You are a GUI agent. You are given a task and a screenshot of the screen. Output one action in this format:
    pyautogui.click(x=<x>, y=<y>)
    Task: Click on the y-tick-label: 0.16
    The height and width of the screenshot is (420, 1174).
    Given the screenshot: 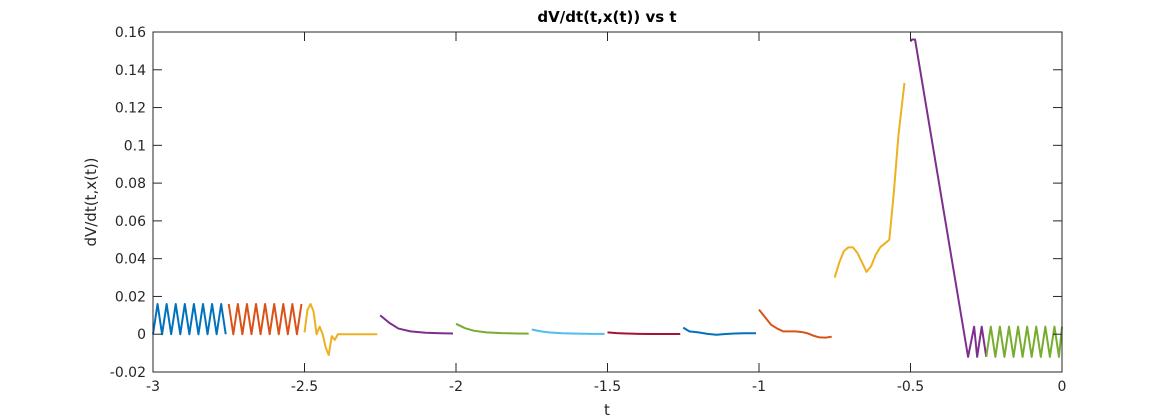 What is the action you would take?
    pyautogui.click(x=130, y=33)
    